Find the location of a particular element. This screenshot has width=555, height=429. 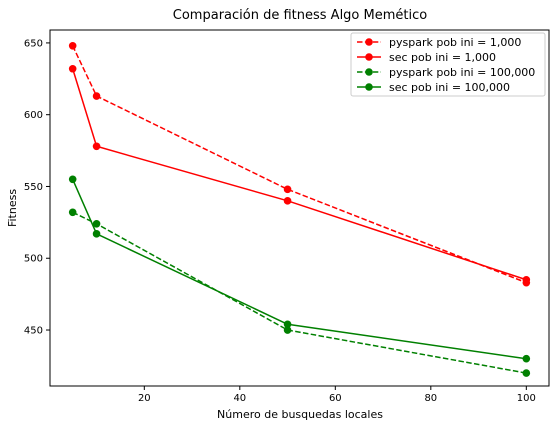

y-tick-label: 650 is located at coordinates (33, 43).